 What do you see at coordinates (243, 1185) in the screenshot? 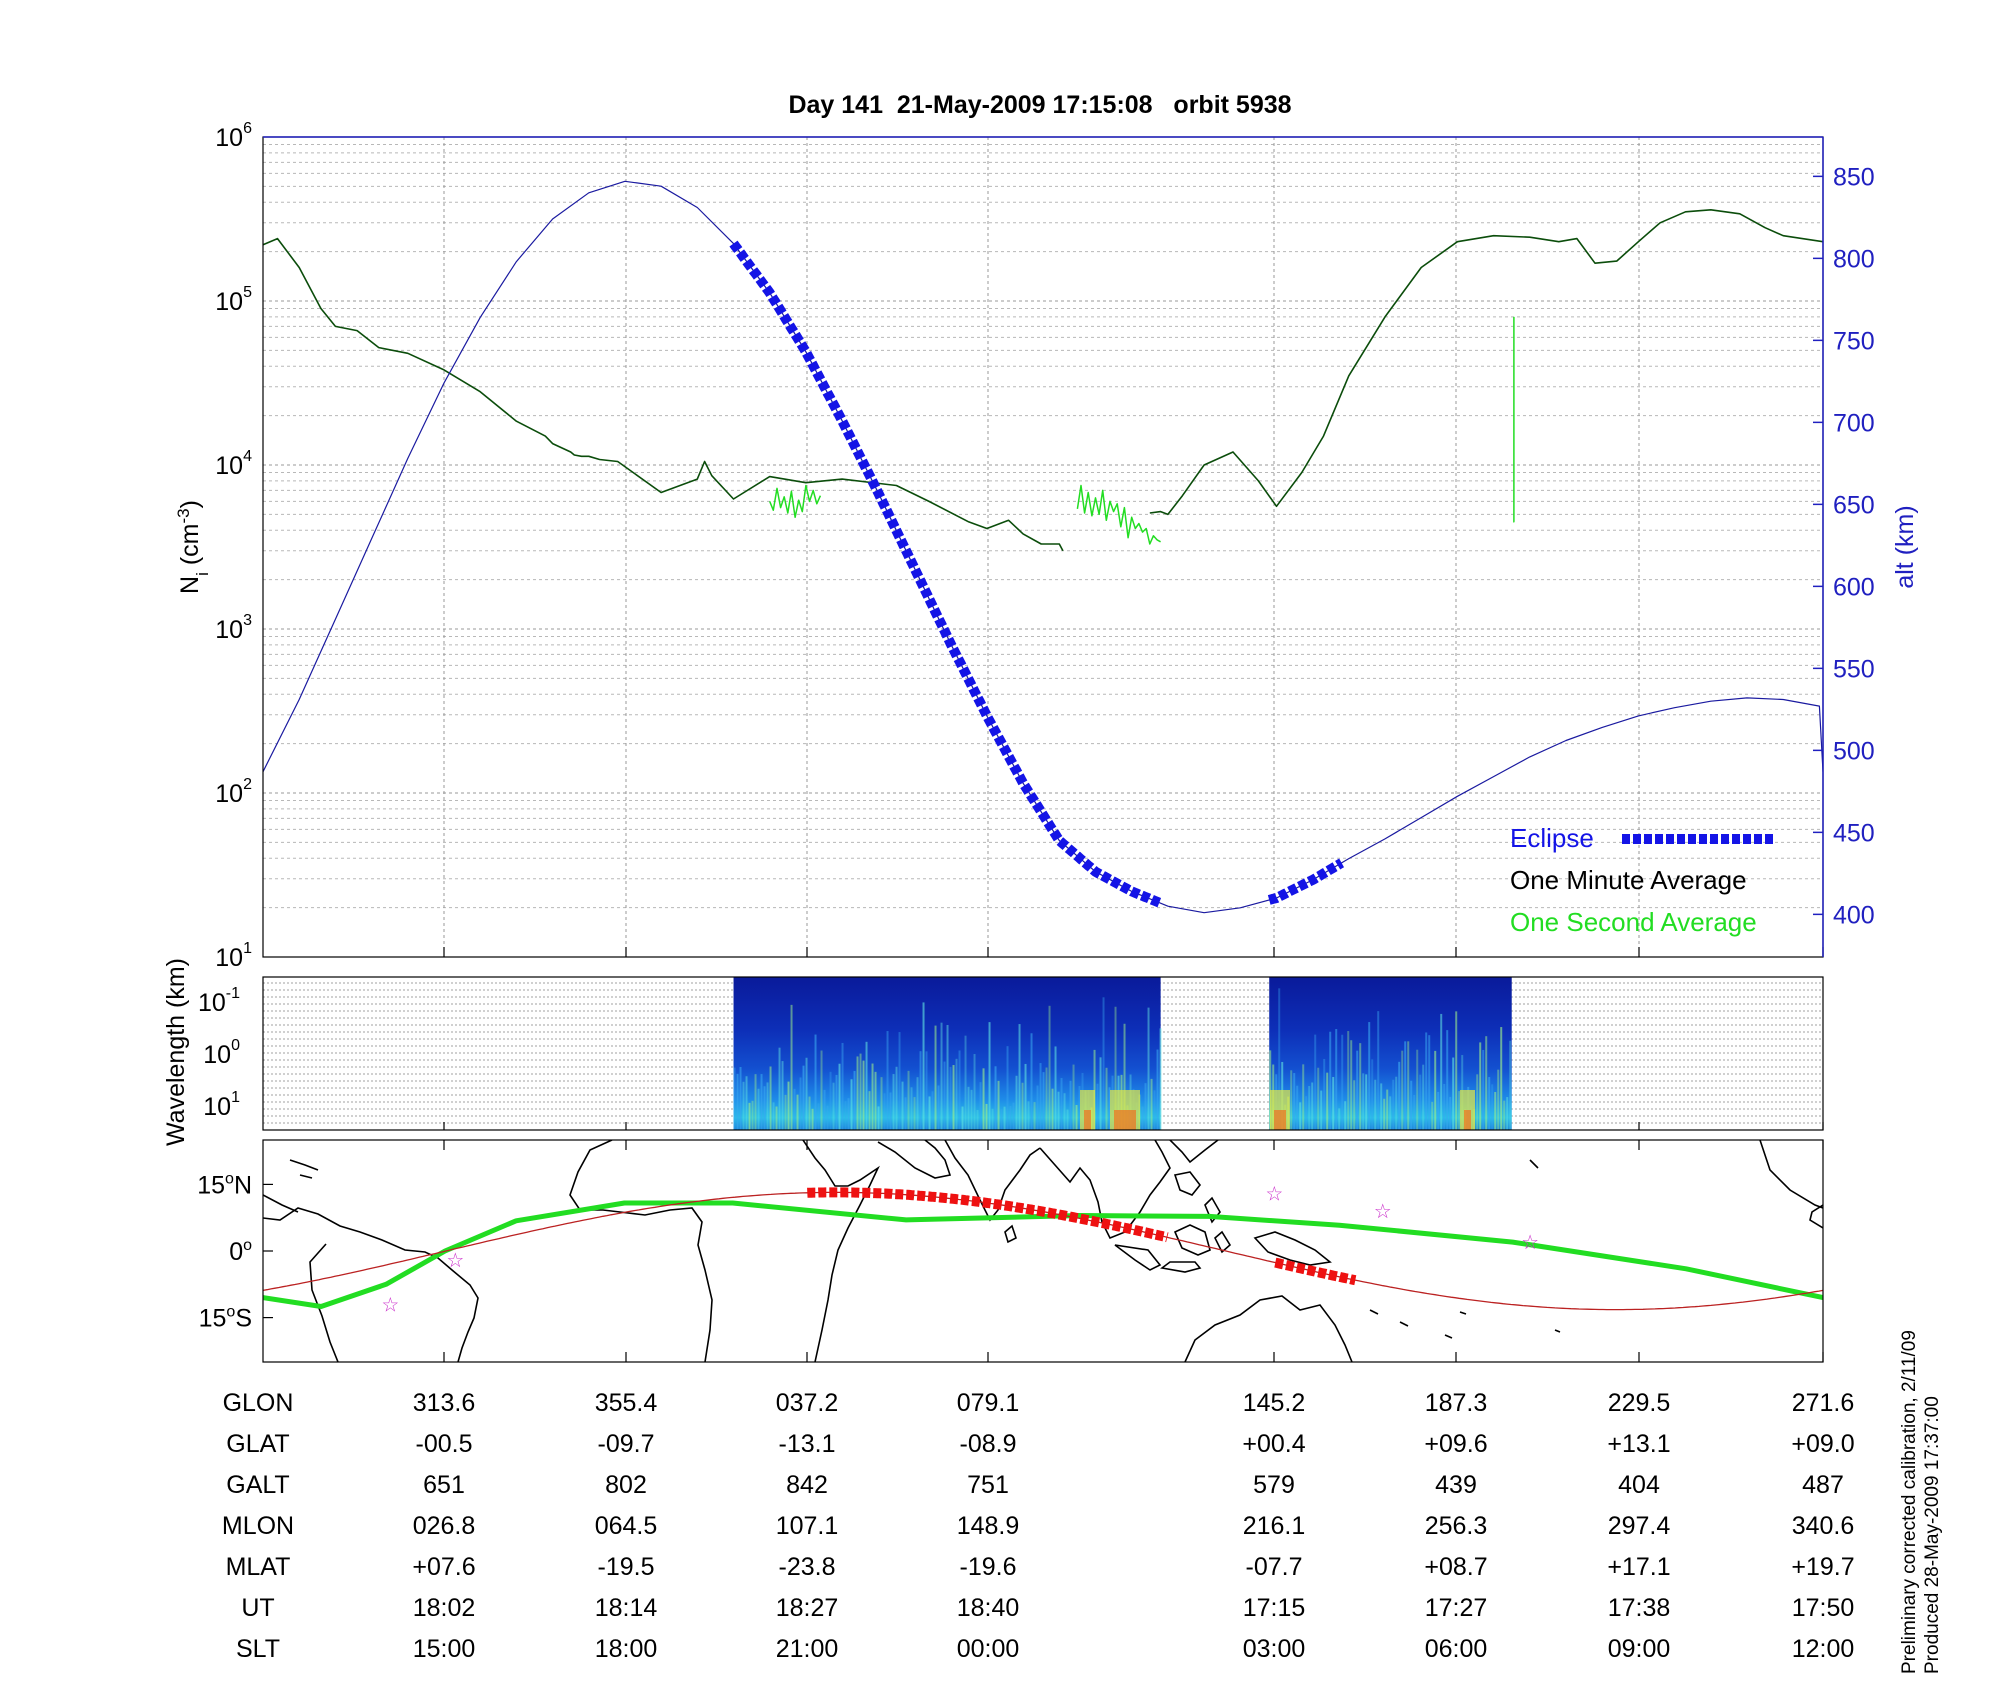
I see `lat-hemisphere: N` at bounding box center [243, 1185].